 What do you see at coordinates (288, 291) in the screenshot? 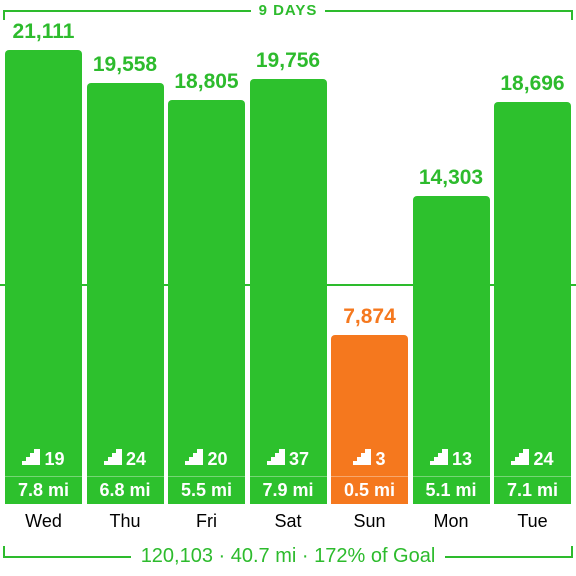
I see `bar-sat` at bounding box center [288, 291].